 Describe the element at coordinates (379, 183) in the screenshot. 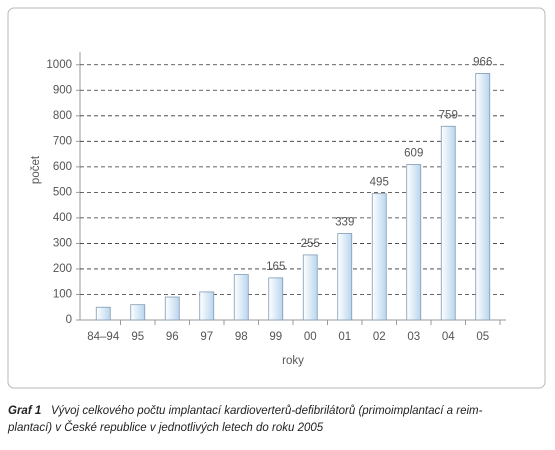

I see `value-label: 495` at that location.